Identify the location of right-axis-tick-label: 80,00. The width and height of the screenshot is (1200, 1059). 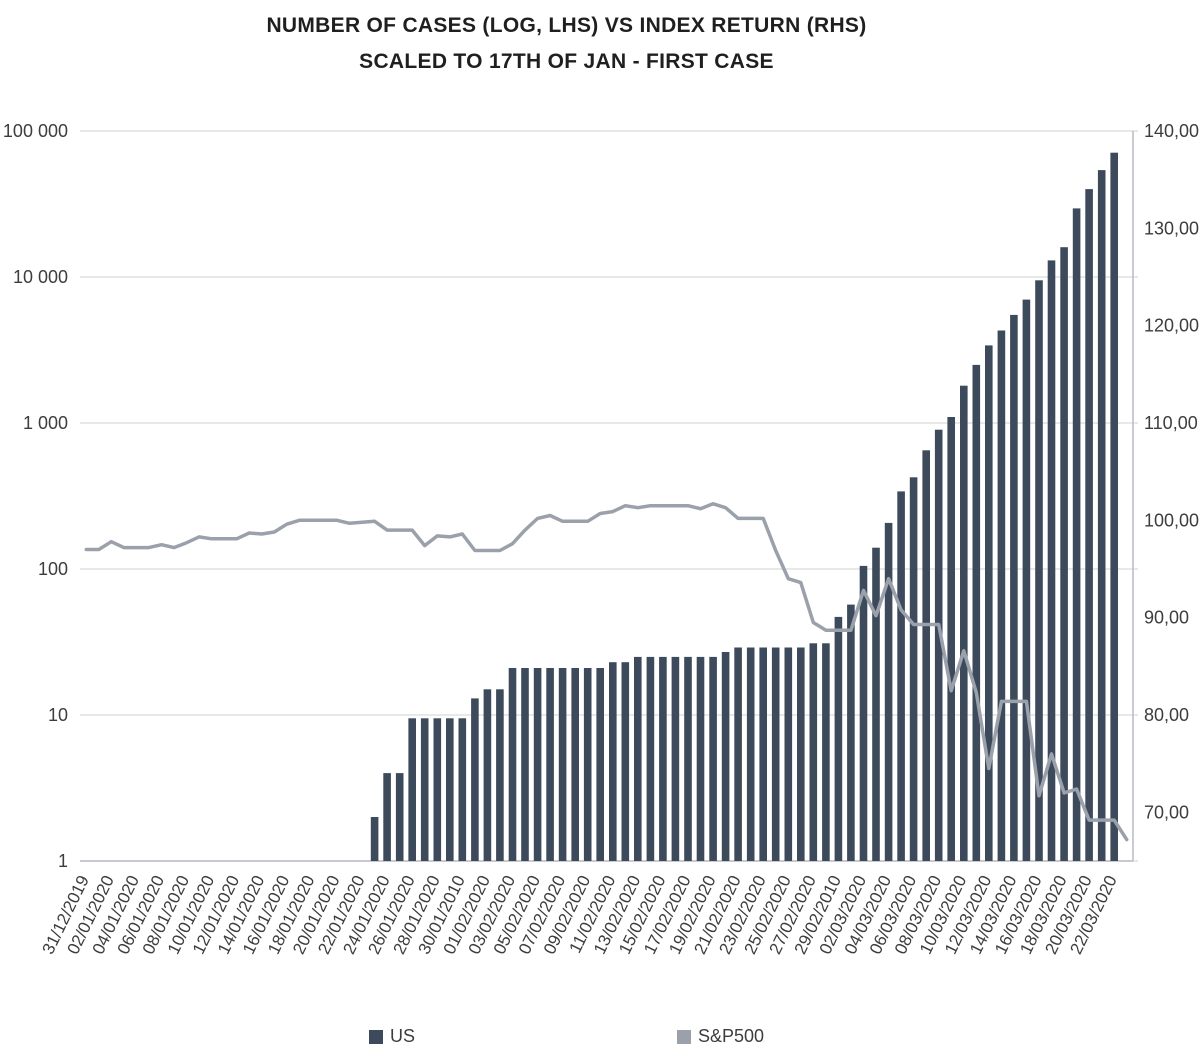
(1166, 715).